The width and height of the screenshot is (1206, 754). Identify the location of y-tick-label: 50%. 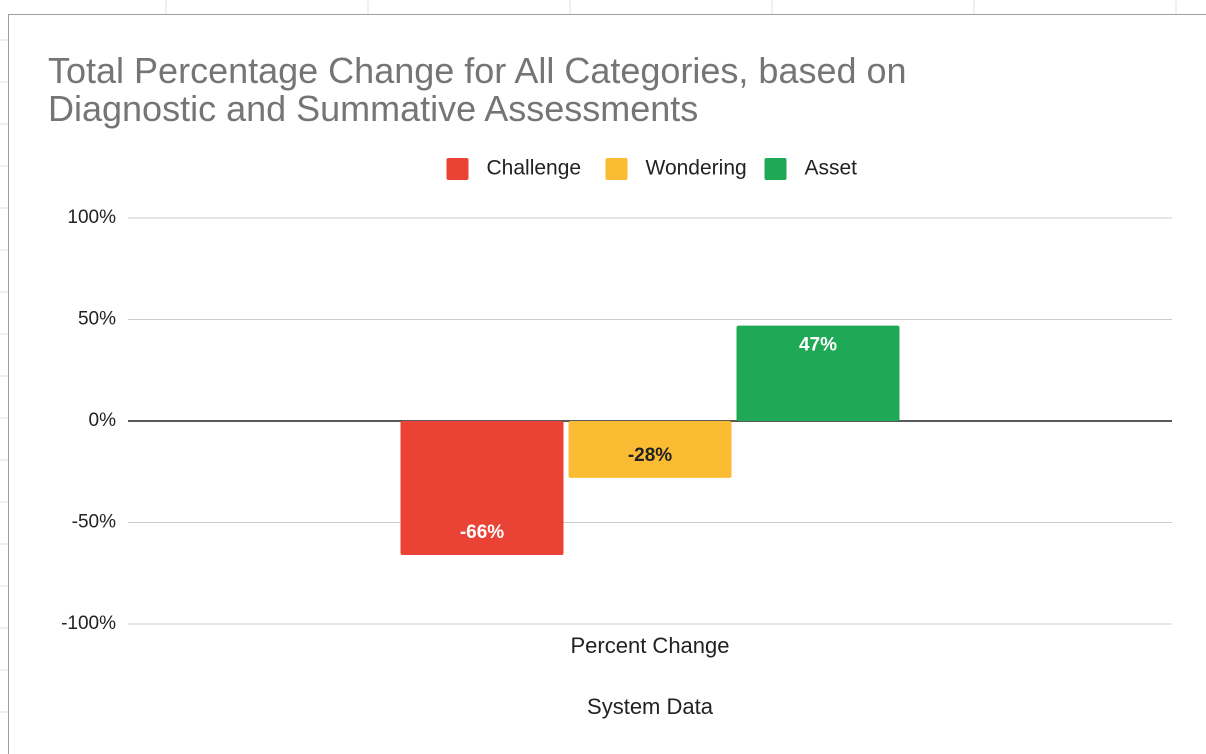
(97, 319).